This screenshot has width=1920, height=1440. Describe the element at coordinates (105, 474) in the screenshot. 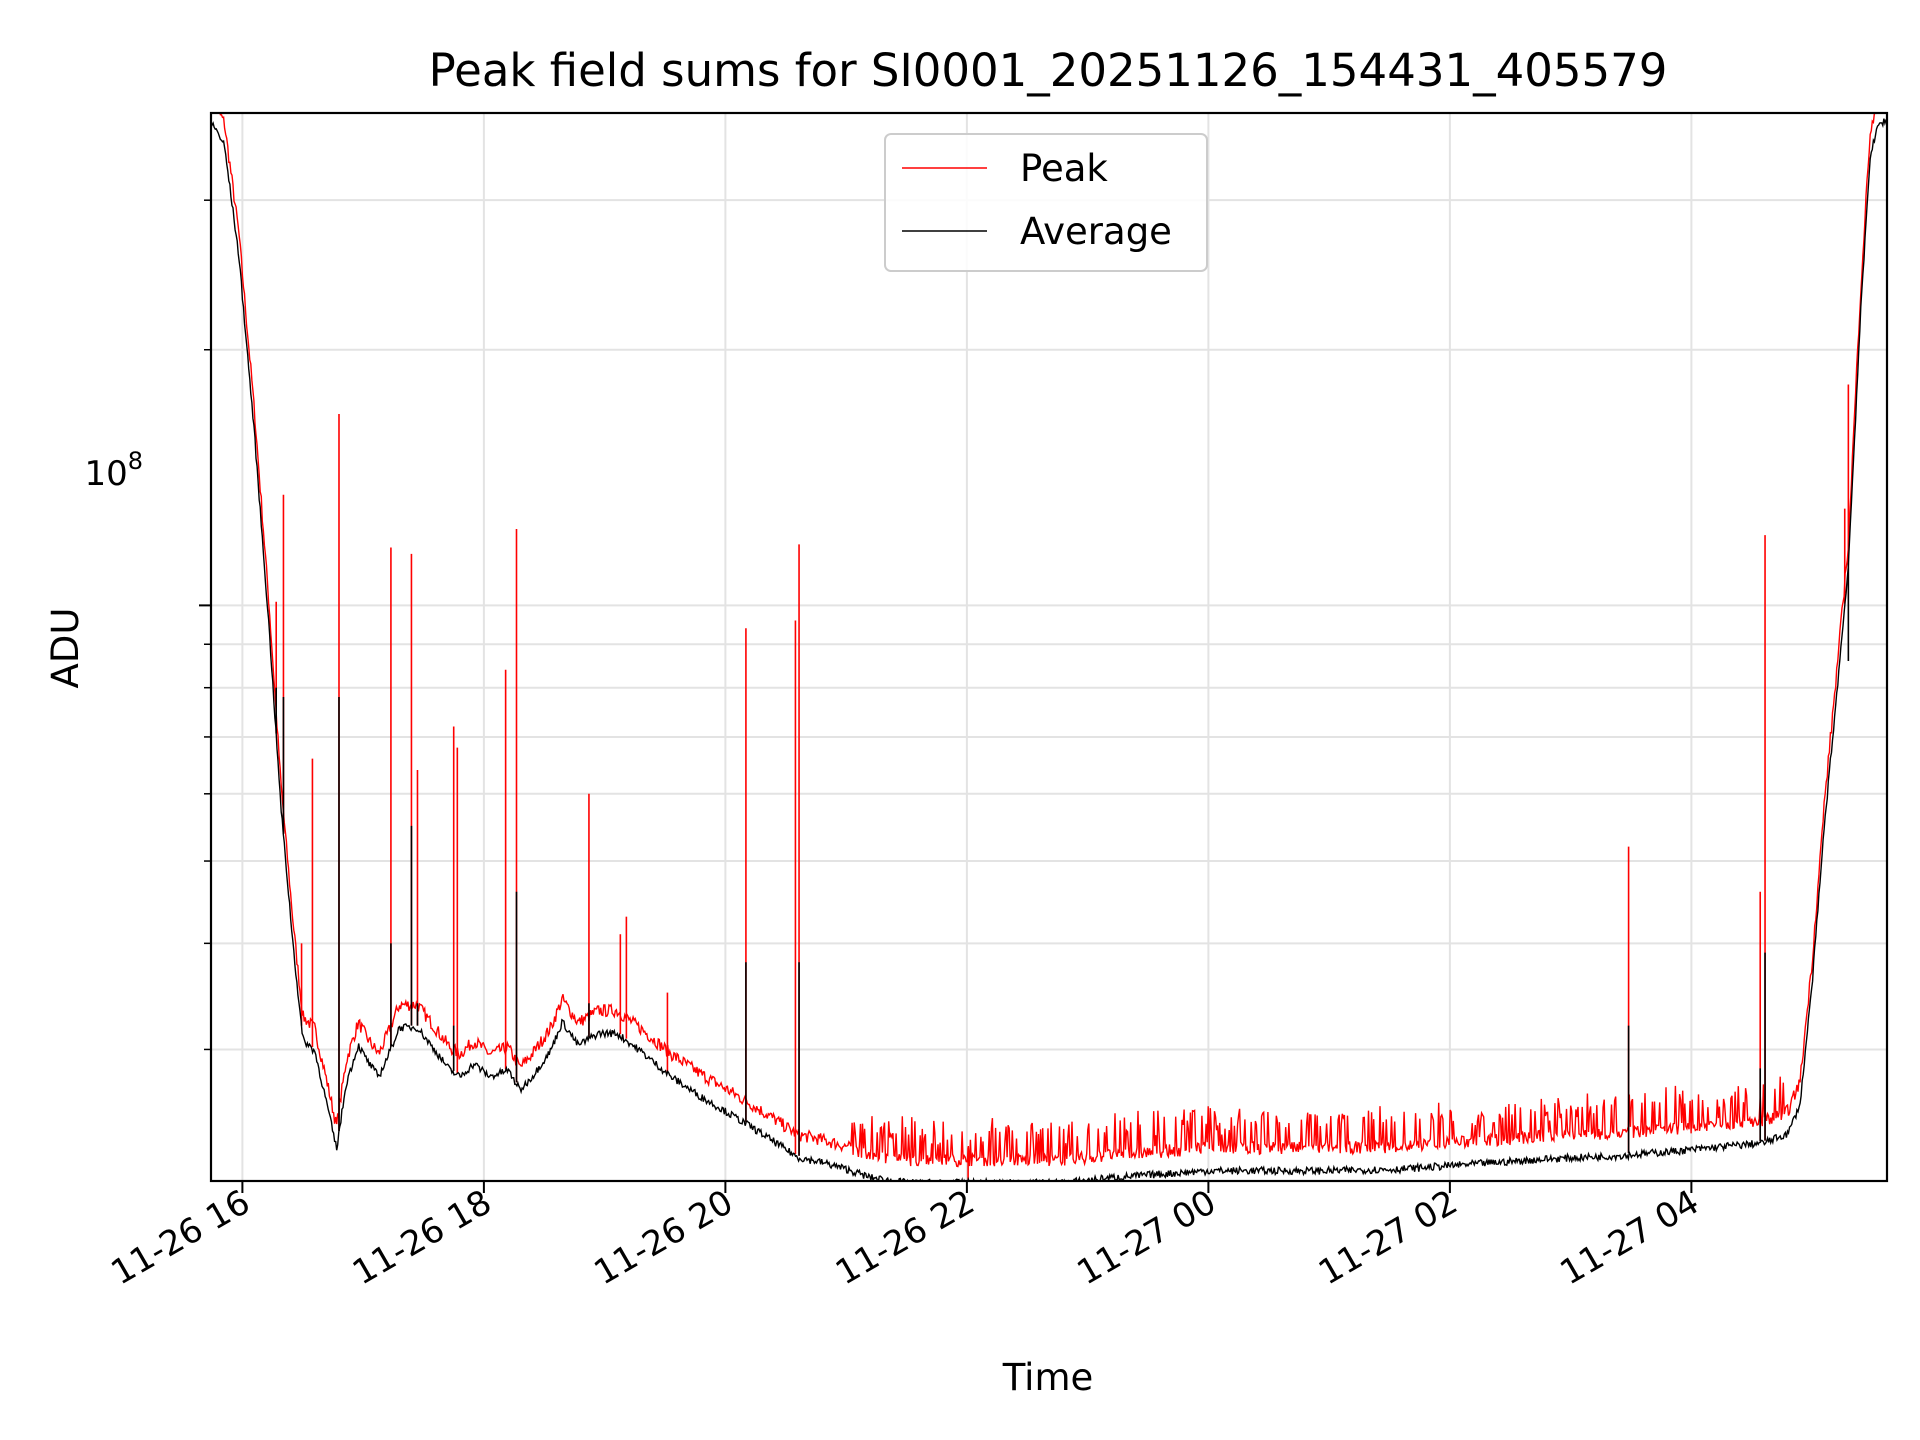

I see `y-tick-base: 10` at that location.